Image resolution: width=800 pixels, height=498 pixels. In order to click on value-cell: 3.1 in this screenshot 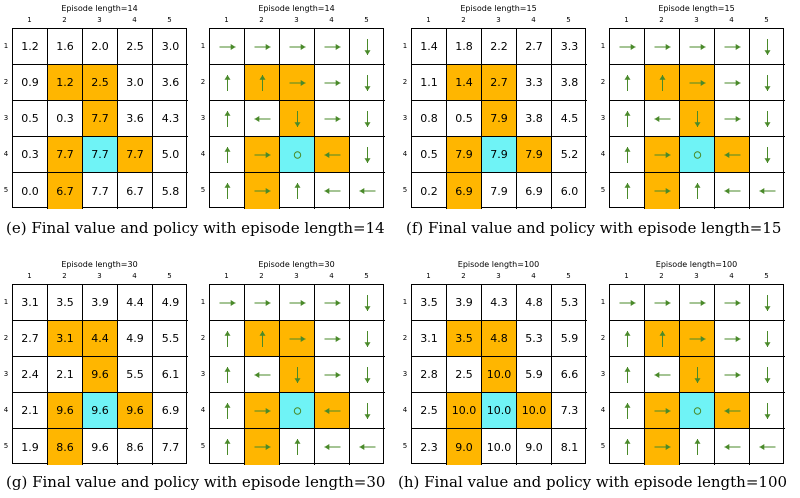, I will do `click(429, 339)`.